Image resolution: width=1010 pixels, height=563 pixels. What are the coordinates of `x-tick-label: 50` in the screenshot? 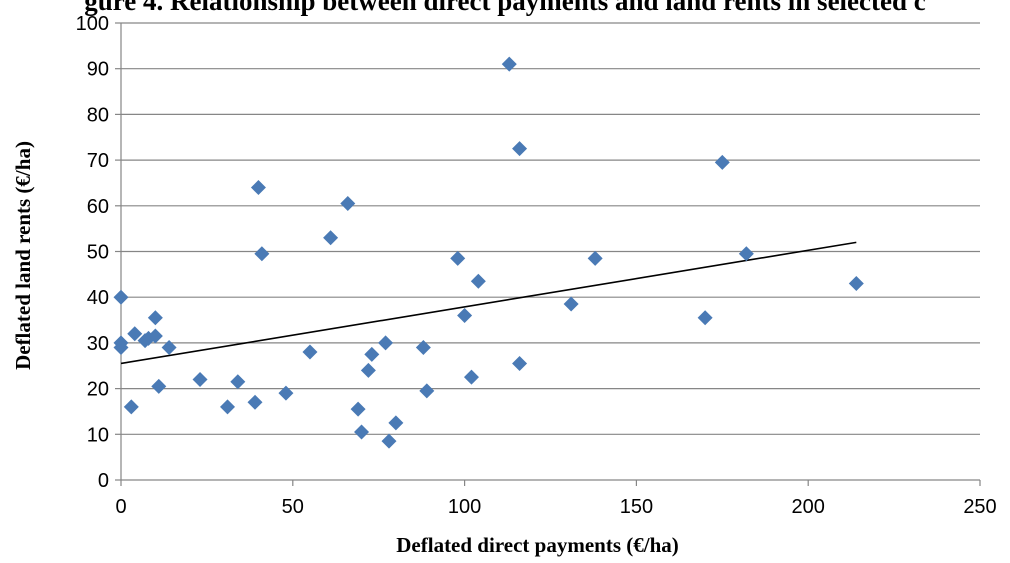 It's located at (293, 507).